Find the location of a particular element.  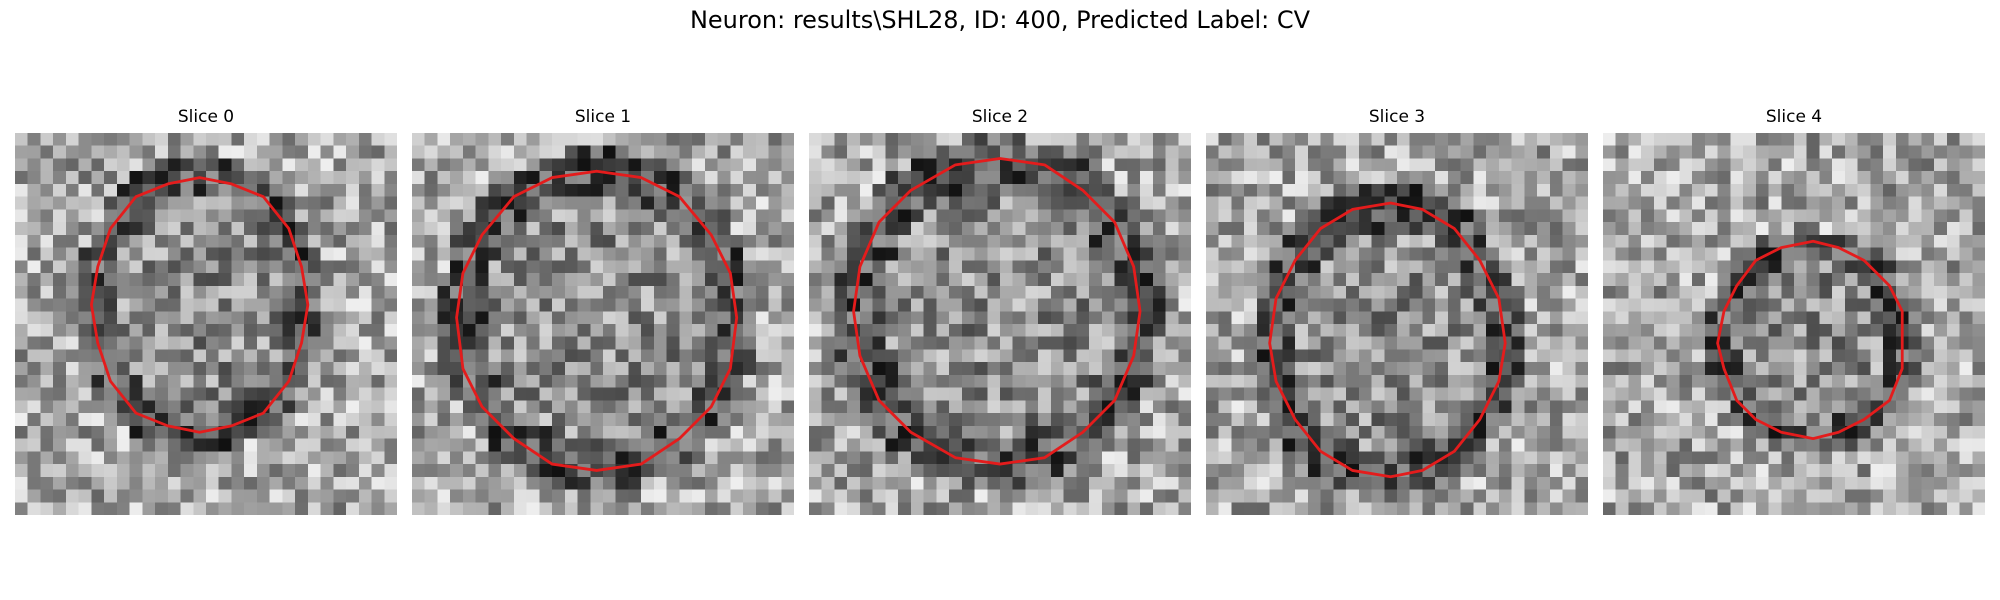

slice-panel-3: Slice 3 is located at coordinates (1397, 311).